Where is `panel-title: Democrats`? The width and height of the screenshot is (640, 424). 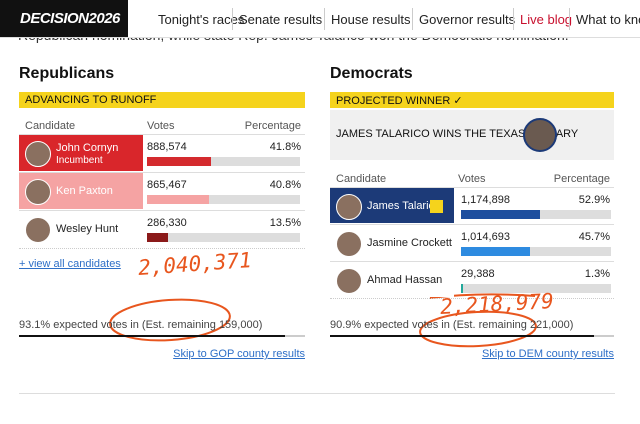
panel-title: Democrats is located at coordinates (371, 73).